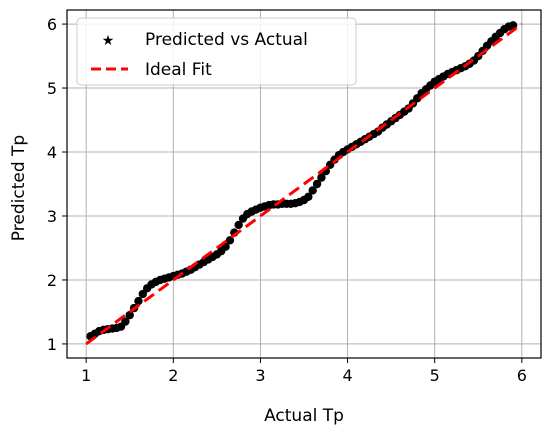 The height and width of the screenshot is (434, 550). What do you see at coordinates (522, 375) in the screenshot?
I see `x-tick-label-5: 6` at bounding box center [522, 375].